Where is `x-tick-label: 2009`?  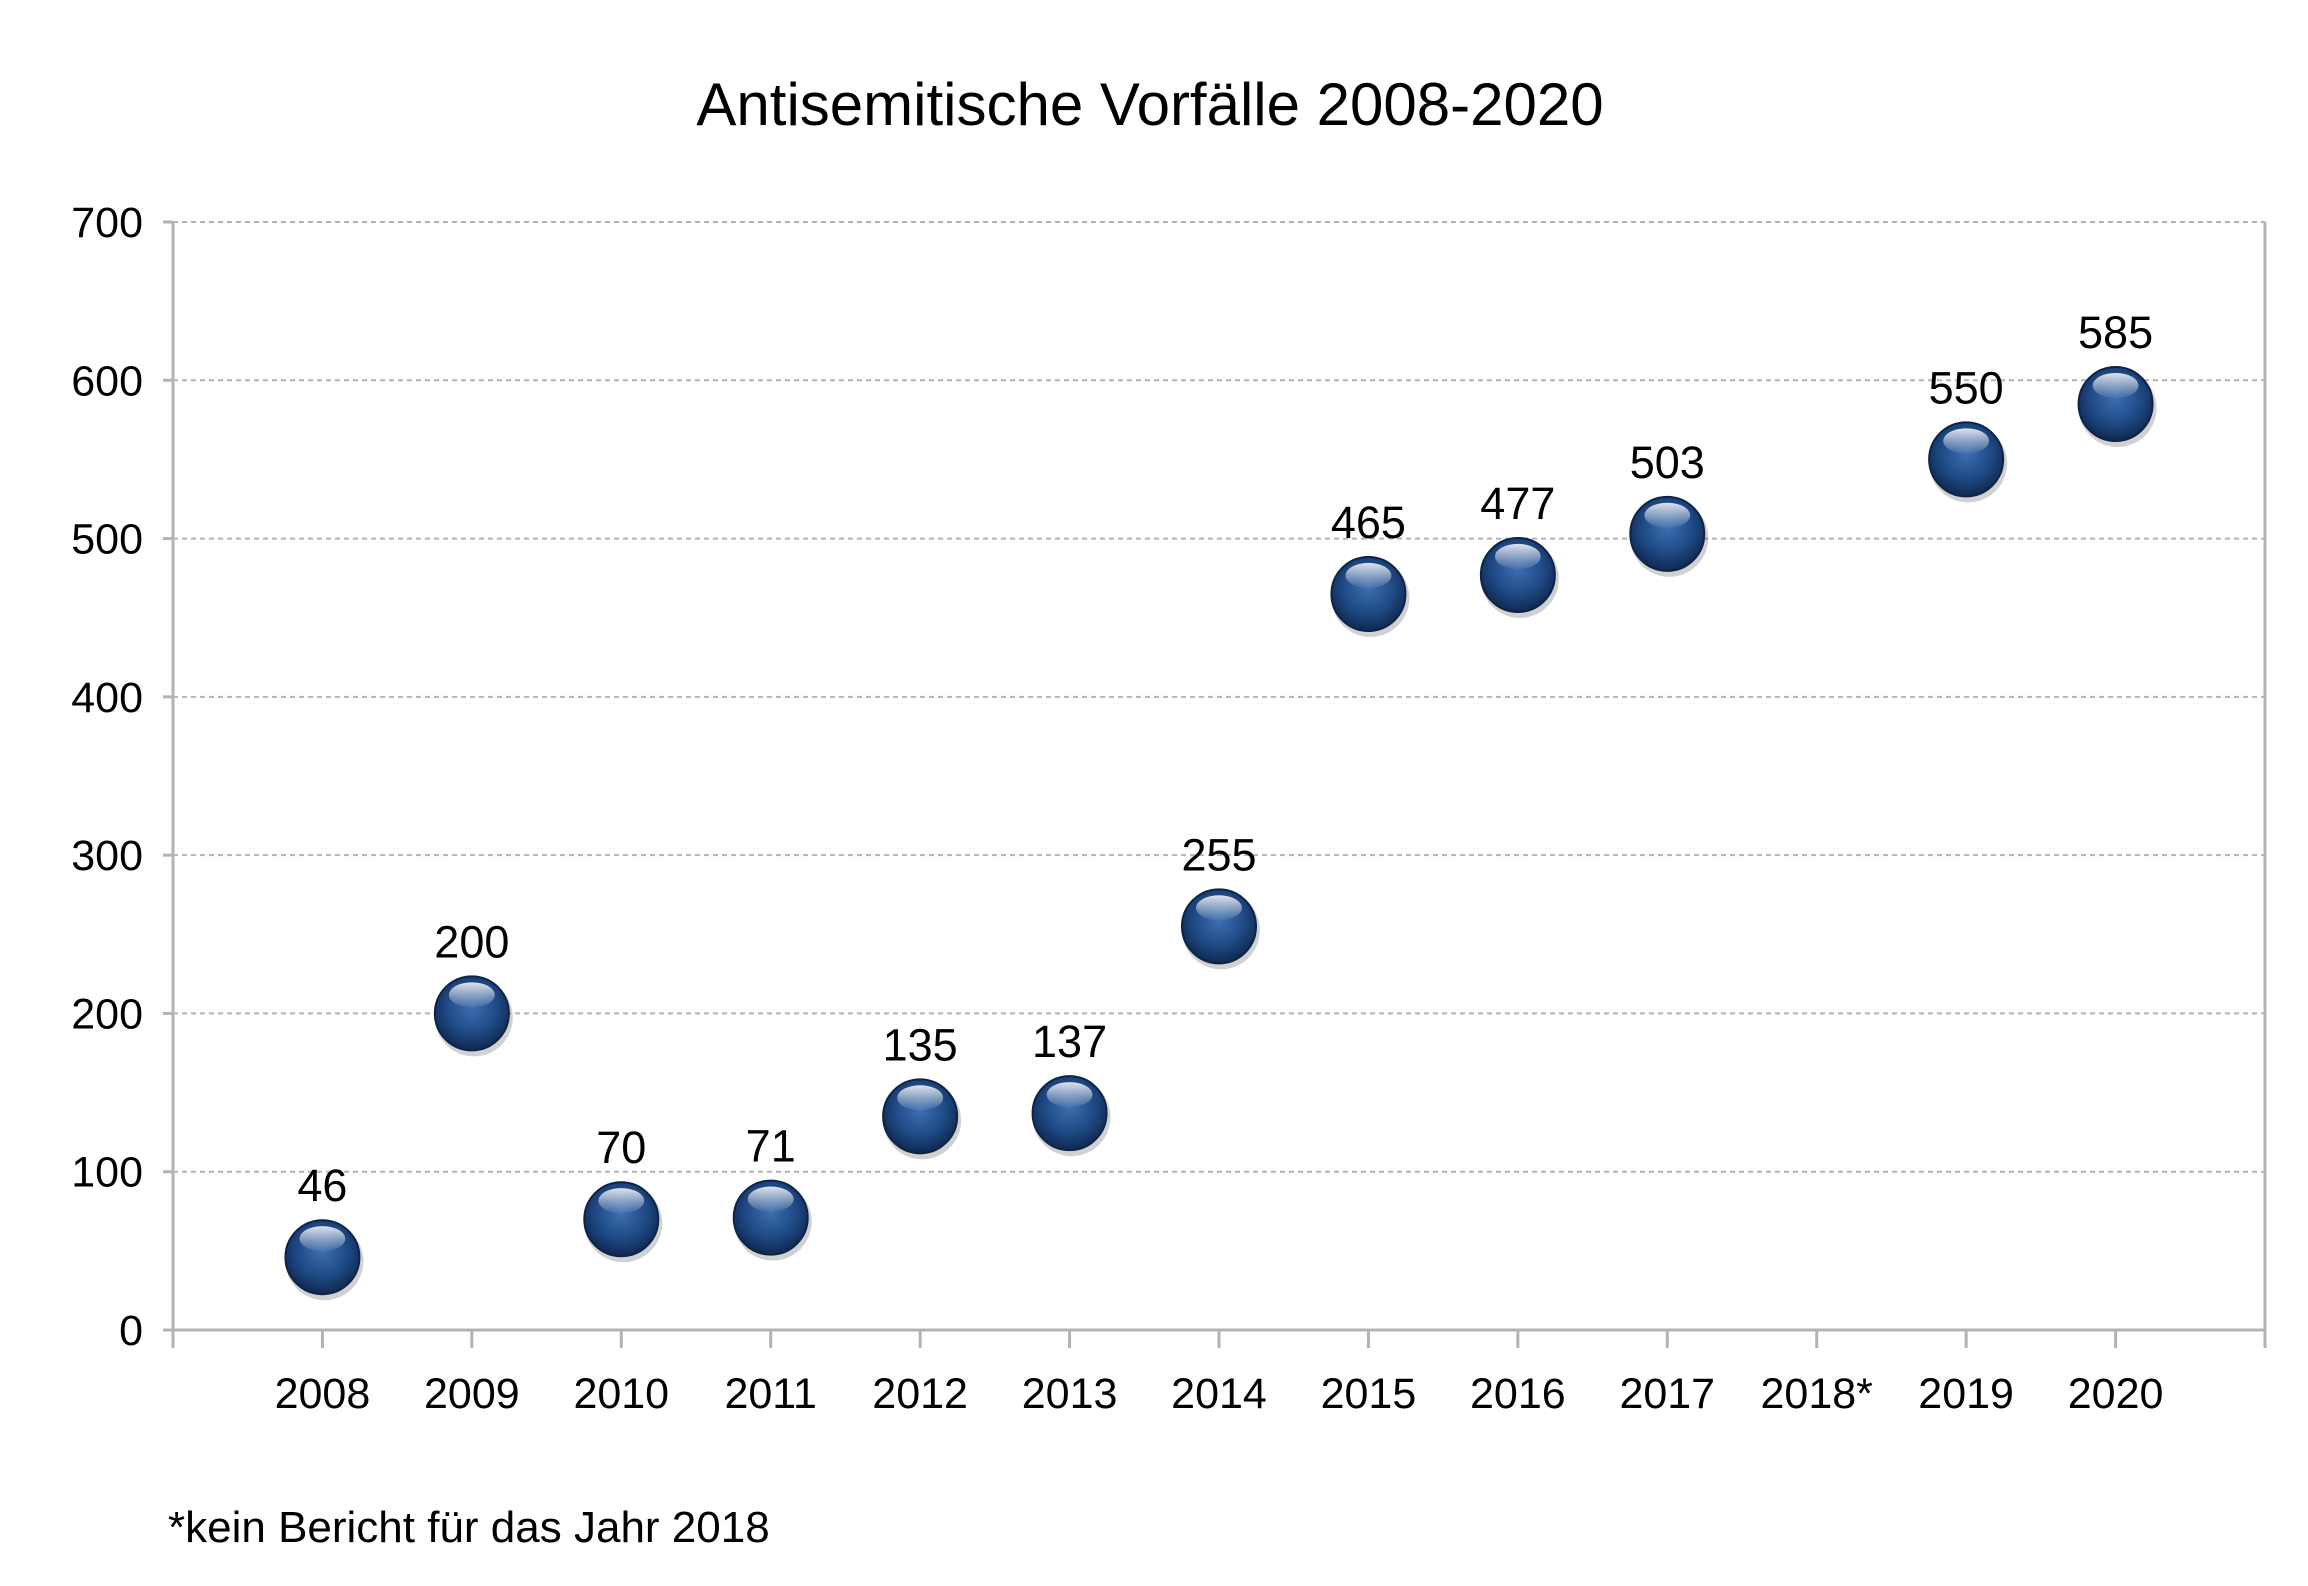 x-tick-label: 2009 is located at coordinates (472, 1394).